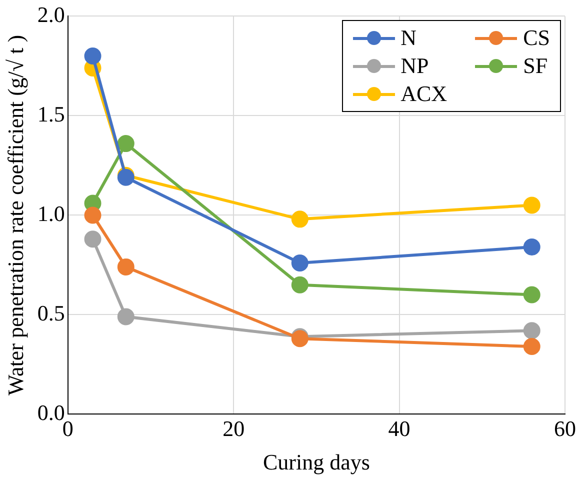  I want to click on x-tick-label: 40, so click(399, 429).